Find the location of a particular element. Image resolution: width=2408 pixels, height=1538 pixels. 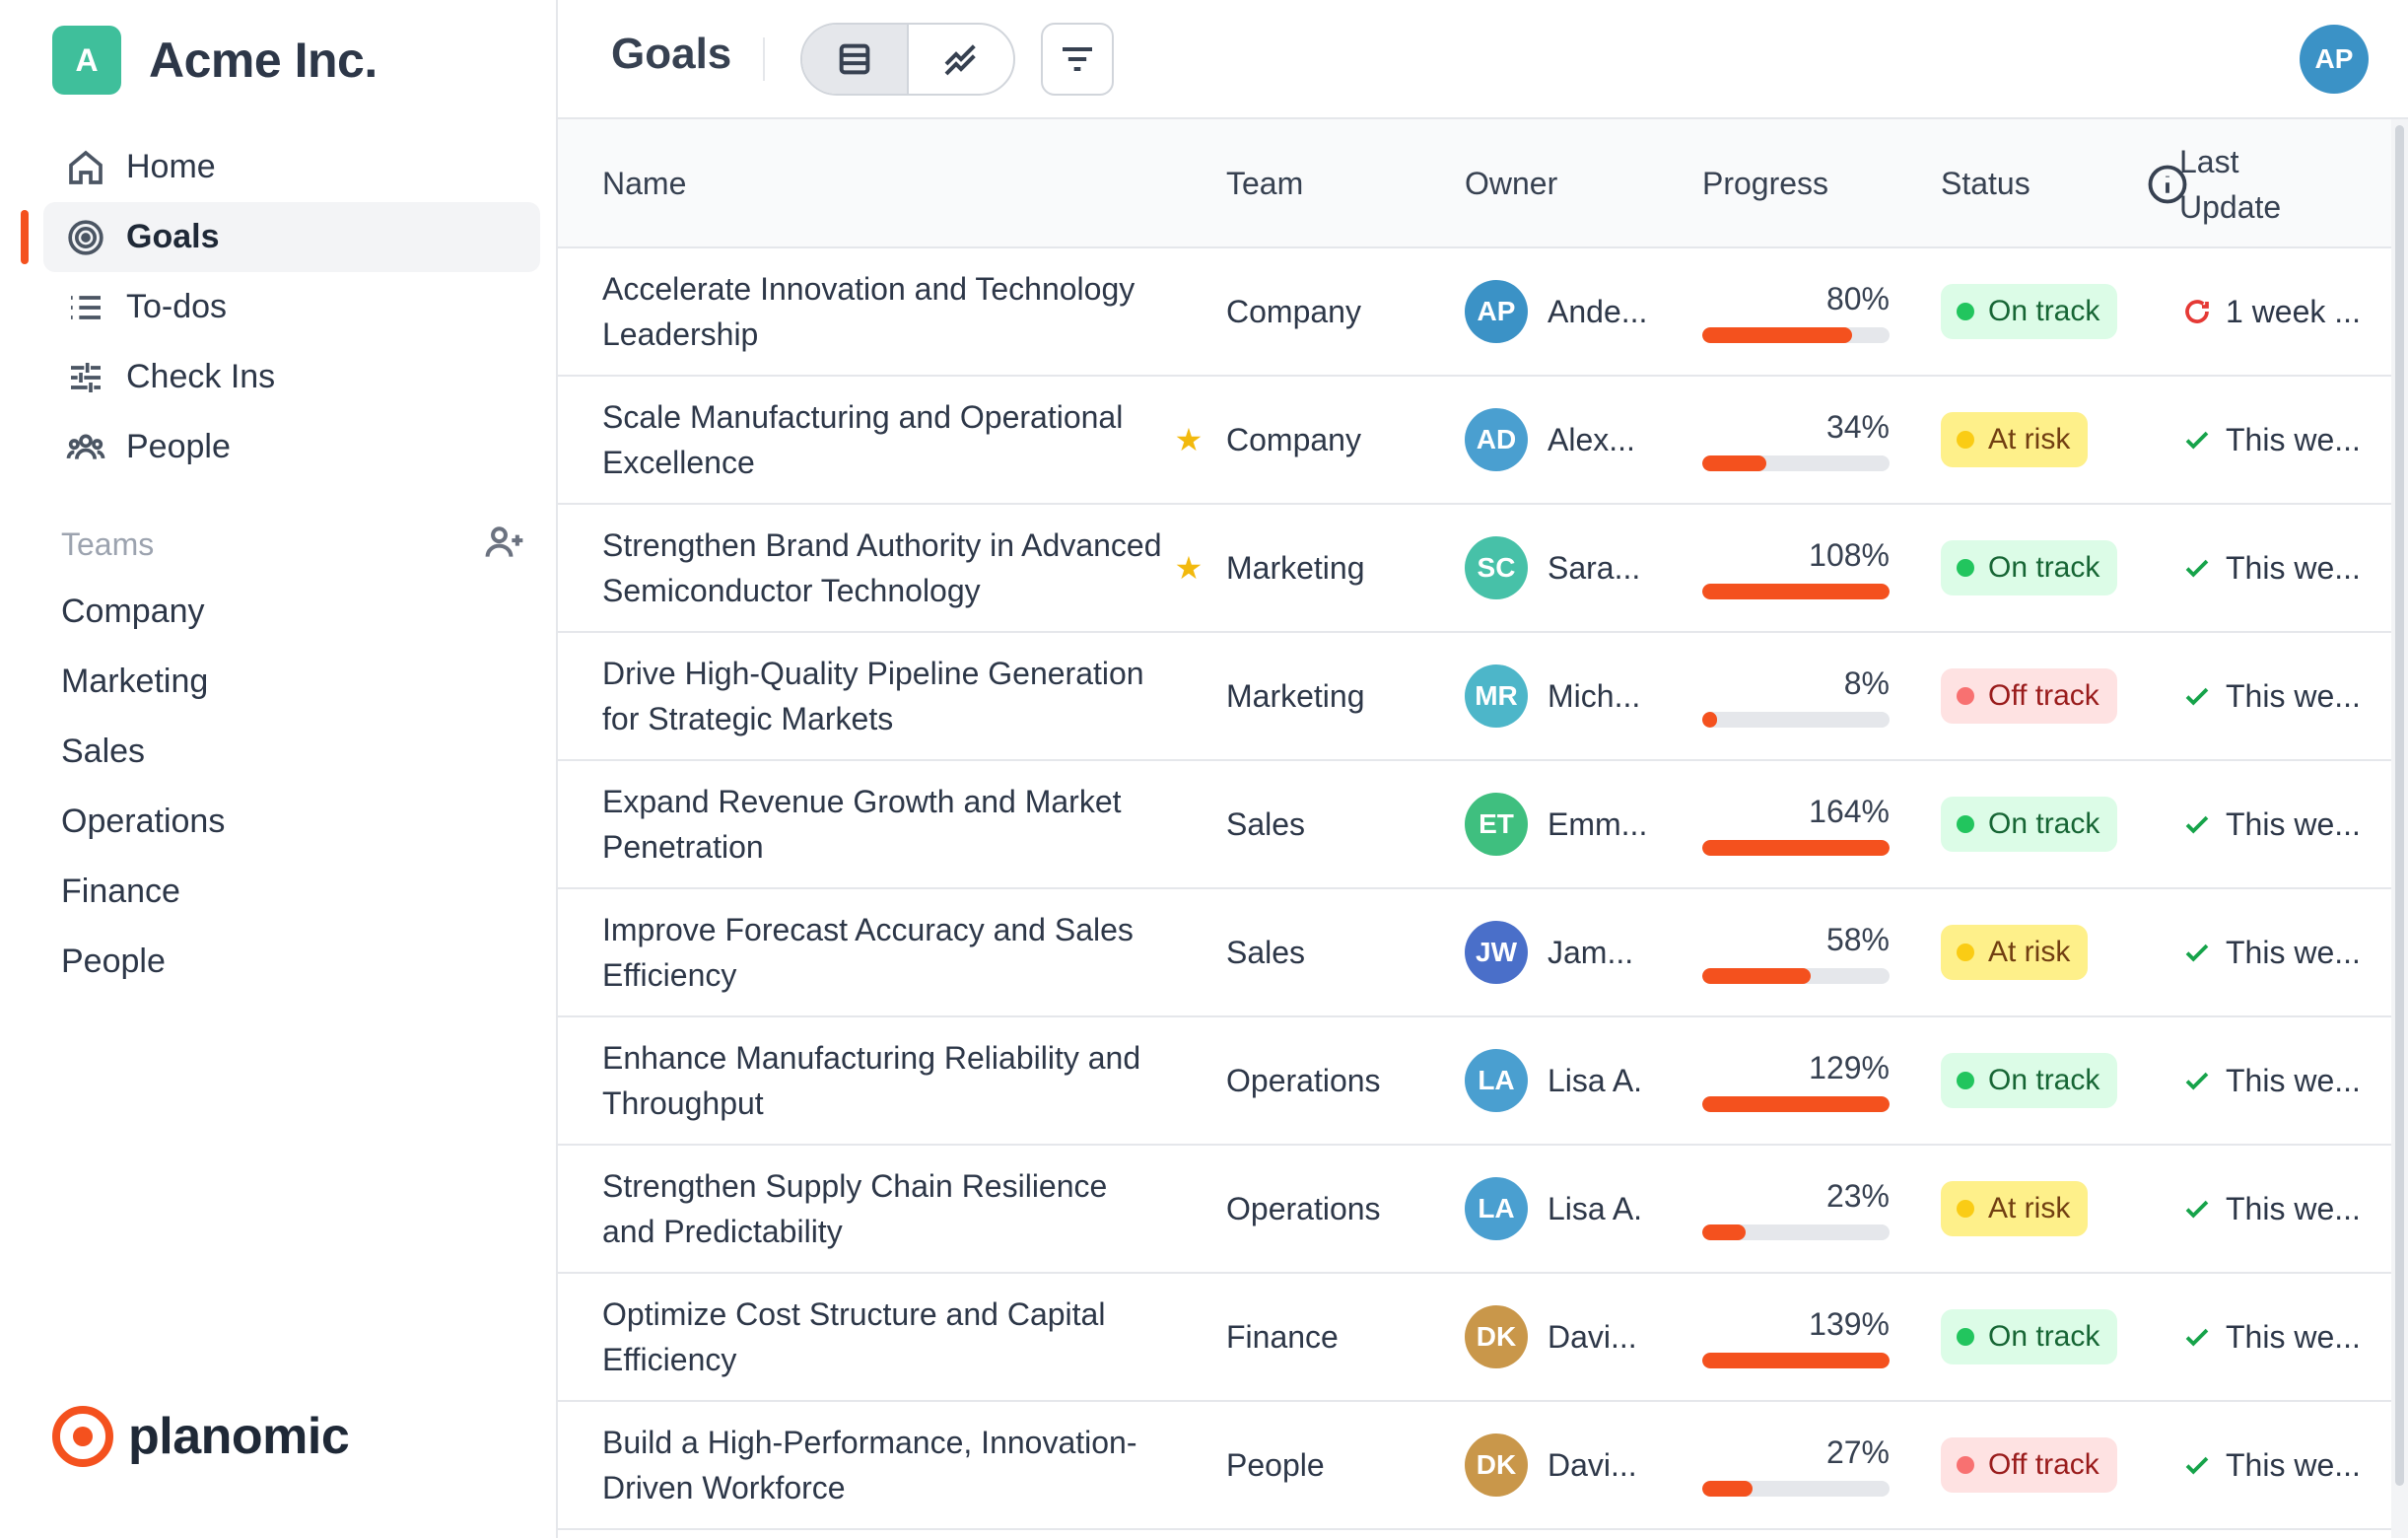

progress-percent: 23% is located at coordinates (1857, 1195).